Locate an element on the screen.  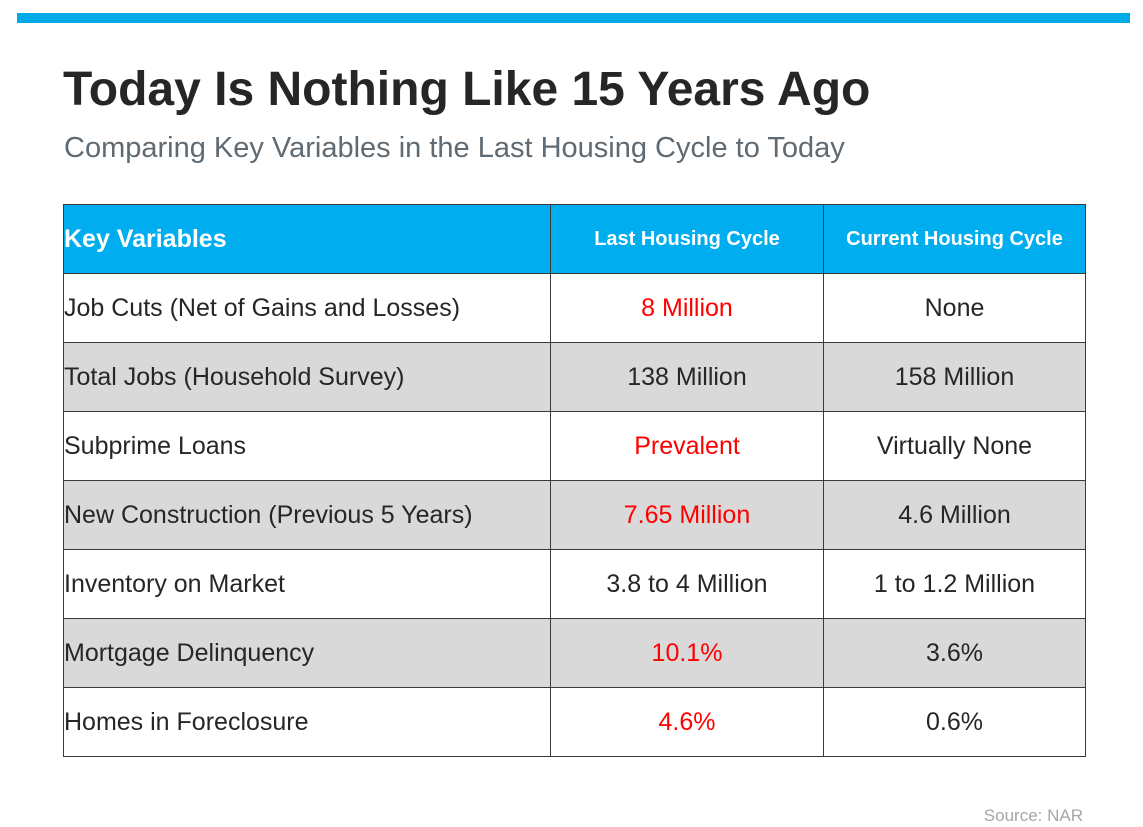
last-cycle-value: 10.1% is located at coordinates (687, 653).